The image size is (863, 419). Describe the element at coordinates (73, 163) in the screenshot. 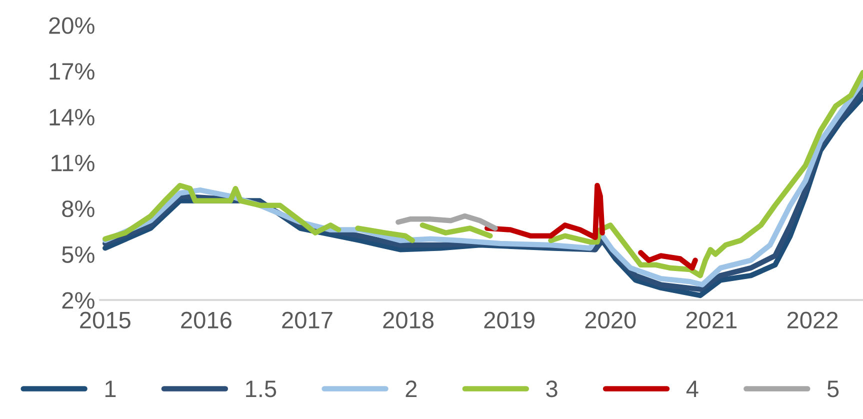

I see `y-tick-label: 11%` at that location.